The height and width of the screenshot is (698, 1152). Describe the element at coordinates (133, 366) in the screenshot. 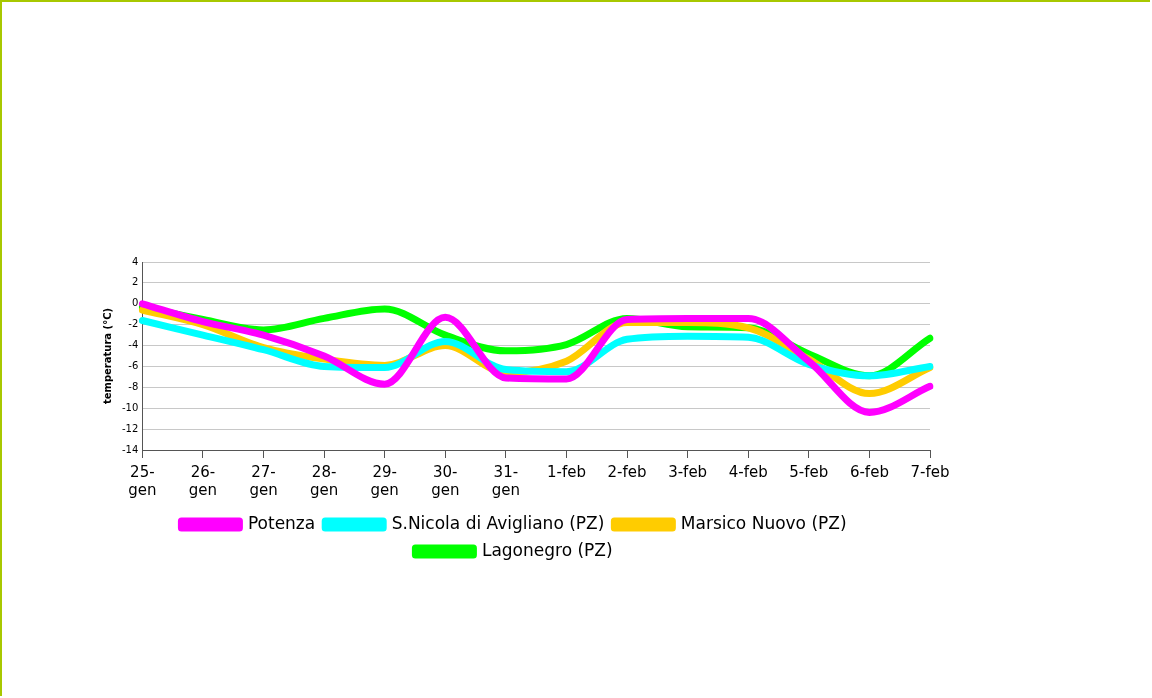

I see `y-tick-label: -6` at that location.